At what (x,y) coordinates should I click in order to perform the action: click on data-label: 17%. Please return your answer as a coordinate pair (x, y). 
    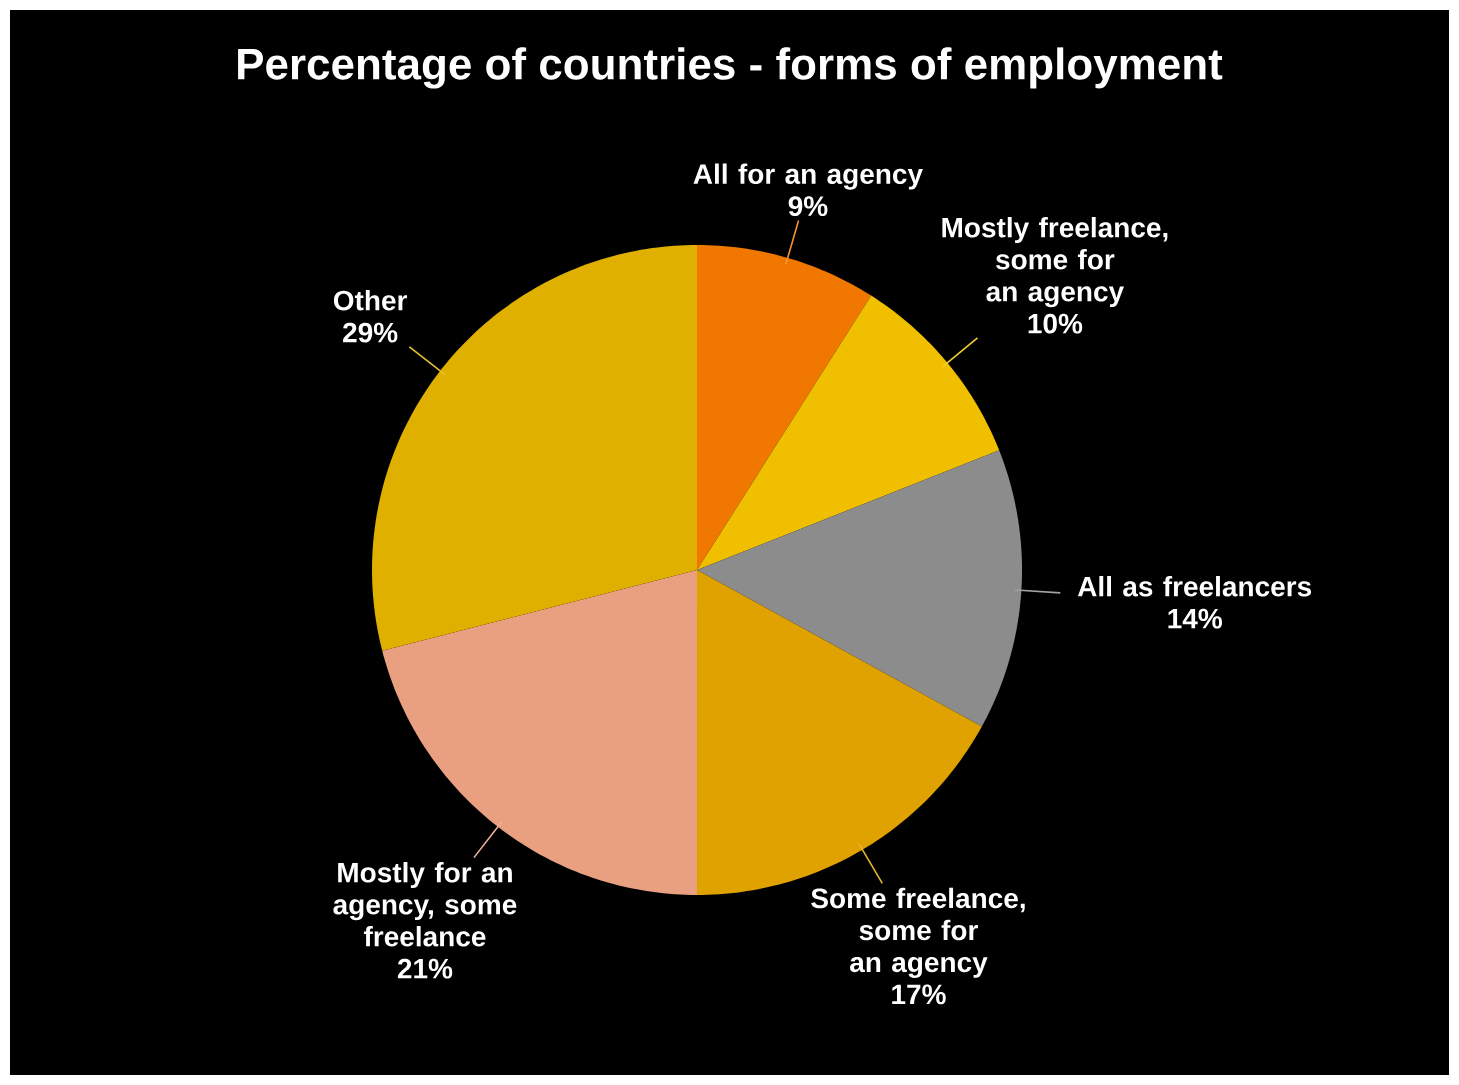
    Looking at the image, I should click on (919, 994).